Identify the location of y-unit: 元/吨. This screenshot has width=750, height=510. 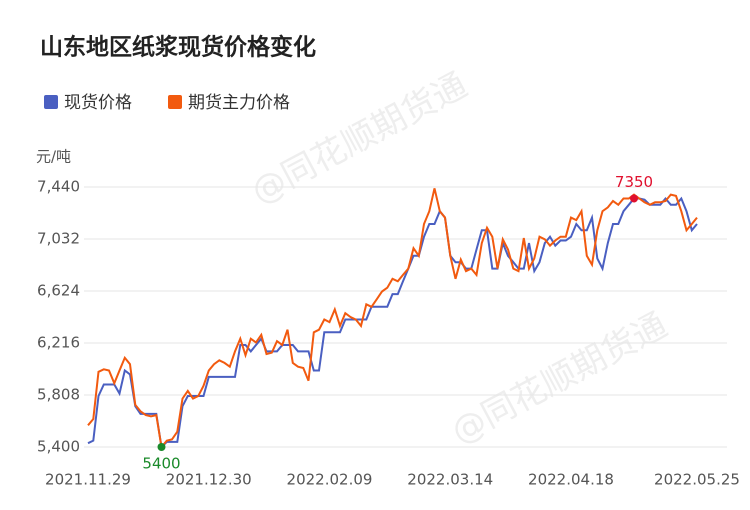
(53, 157).